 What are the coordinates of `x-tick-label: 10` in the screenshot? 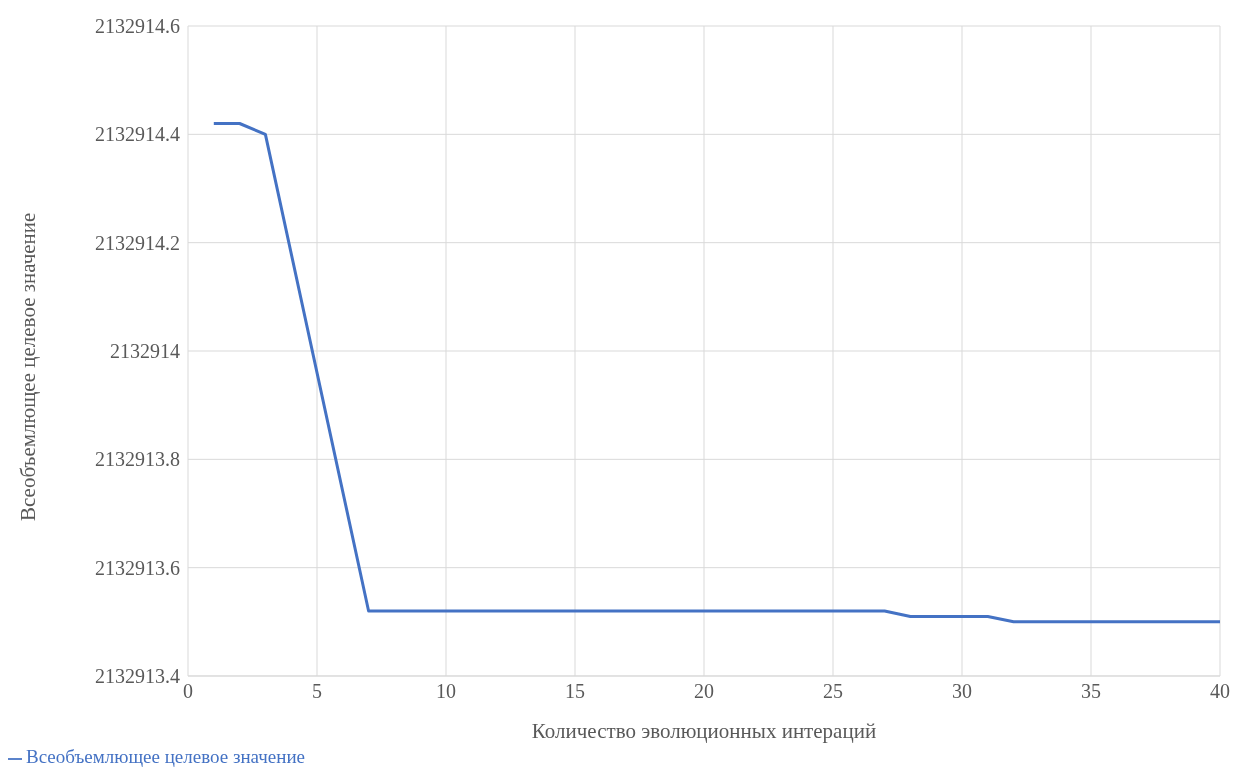 It's located at (446, 691).